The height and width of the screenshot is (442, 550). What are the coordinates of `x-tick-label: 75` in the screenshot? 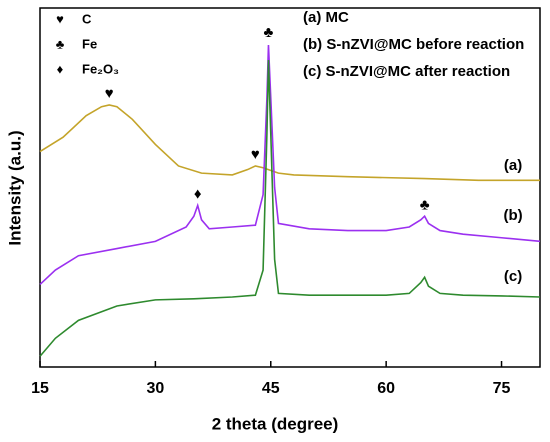 It's located at (502, 388).